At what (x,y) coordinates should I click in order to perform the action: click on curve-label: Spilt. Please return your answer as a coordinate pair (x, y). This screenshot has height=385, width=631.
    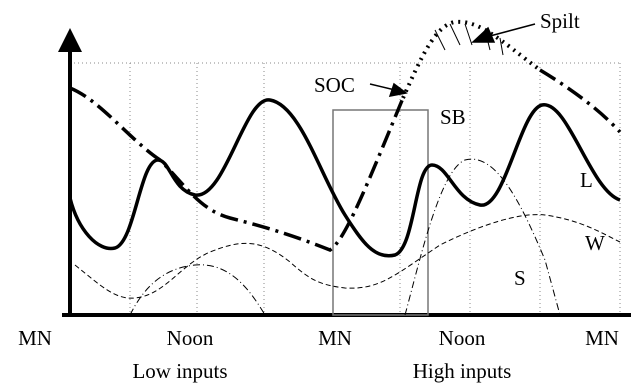
    Looking at the image, I should click on (560, 21).